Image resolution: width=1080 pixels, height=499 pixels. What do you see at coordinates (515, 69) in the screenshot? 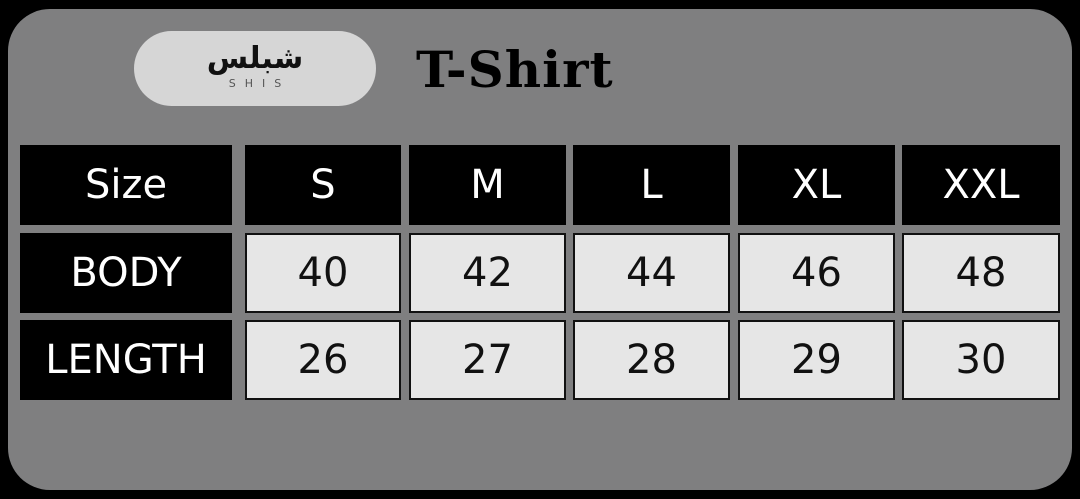
I see `page-title: T-Shirt` at bounding box center [515, 69].